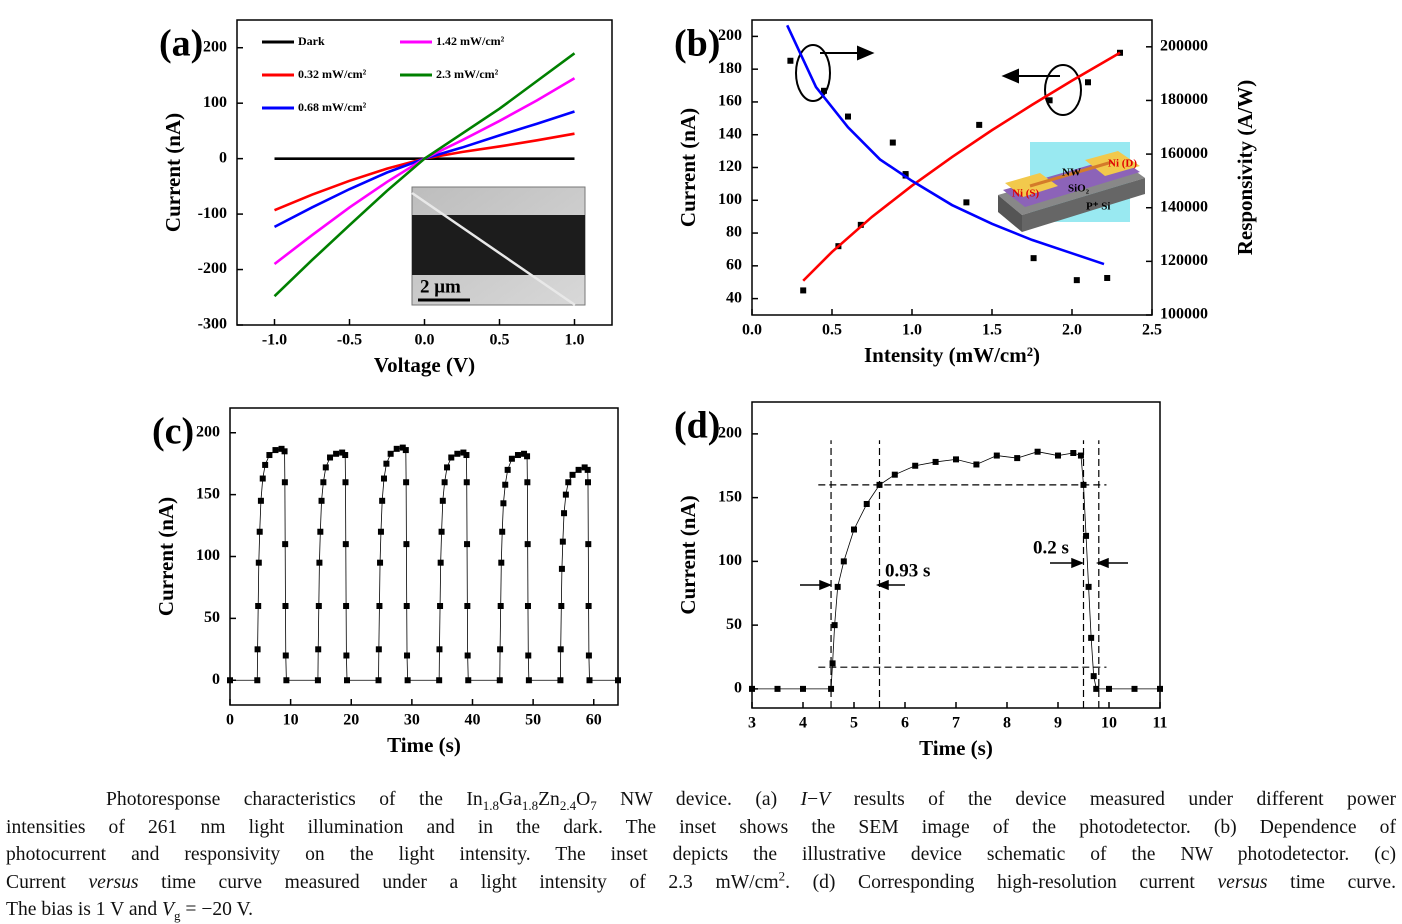  What do you see at coordinates (752, 723) in the screenshot?
I see `x-tick-label: 3` at bounding box center [752, 723].